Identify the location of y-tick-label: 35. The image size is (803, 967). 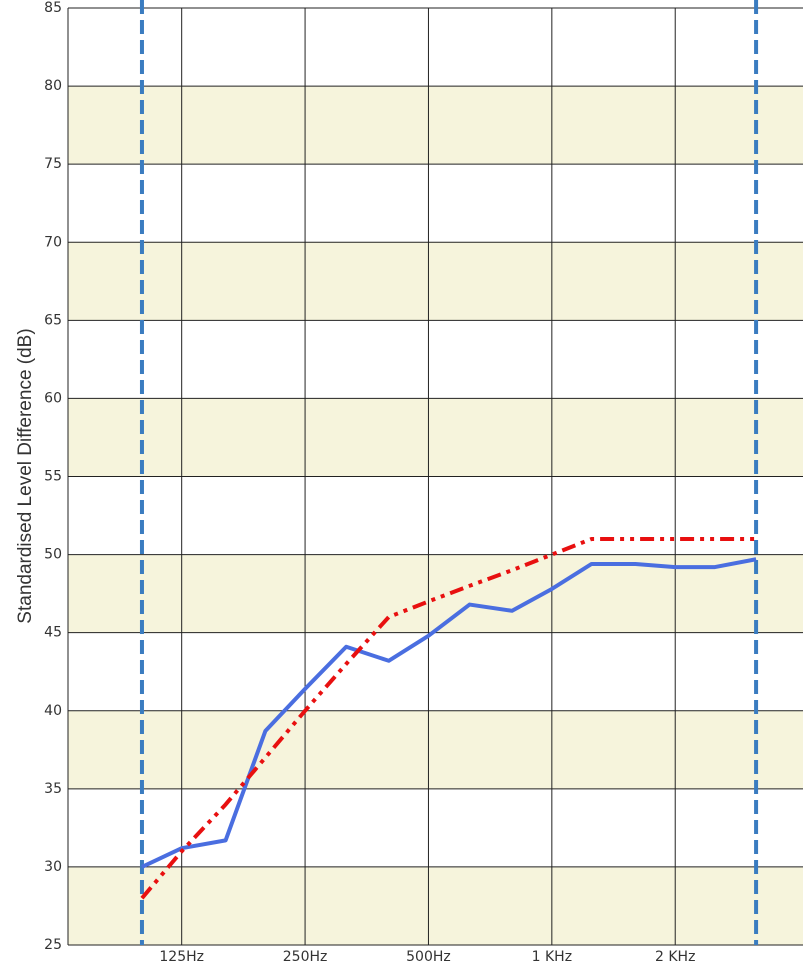
(53, 789).